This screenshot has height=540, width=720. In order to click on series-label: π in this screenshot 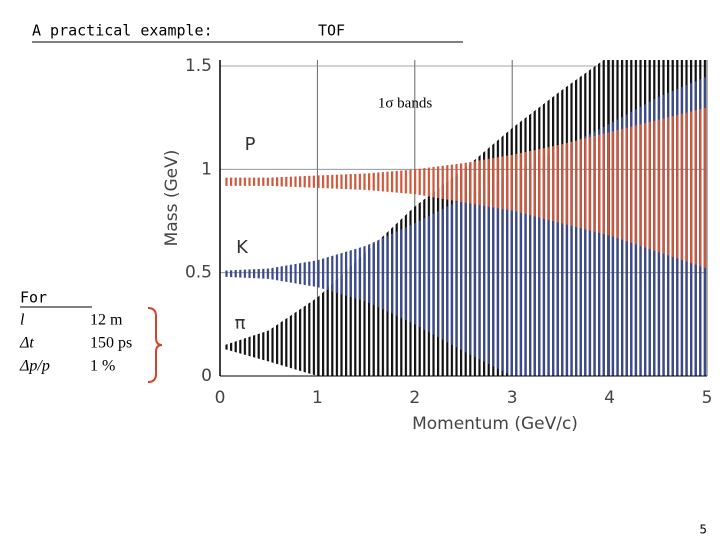, I will do `click(240, 323)`.